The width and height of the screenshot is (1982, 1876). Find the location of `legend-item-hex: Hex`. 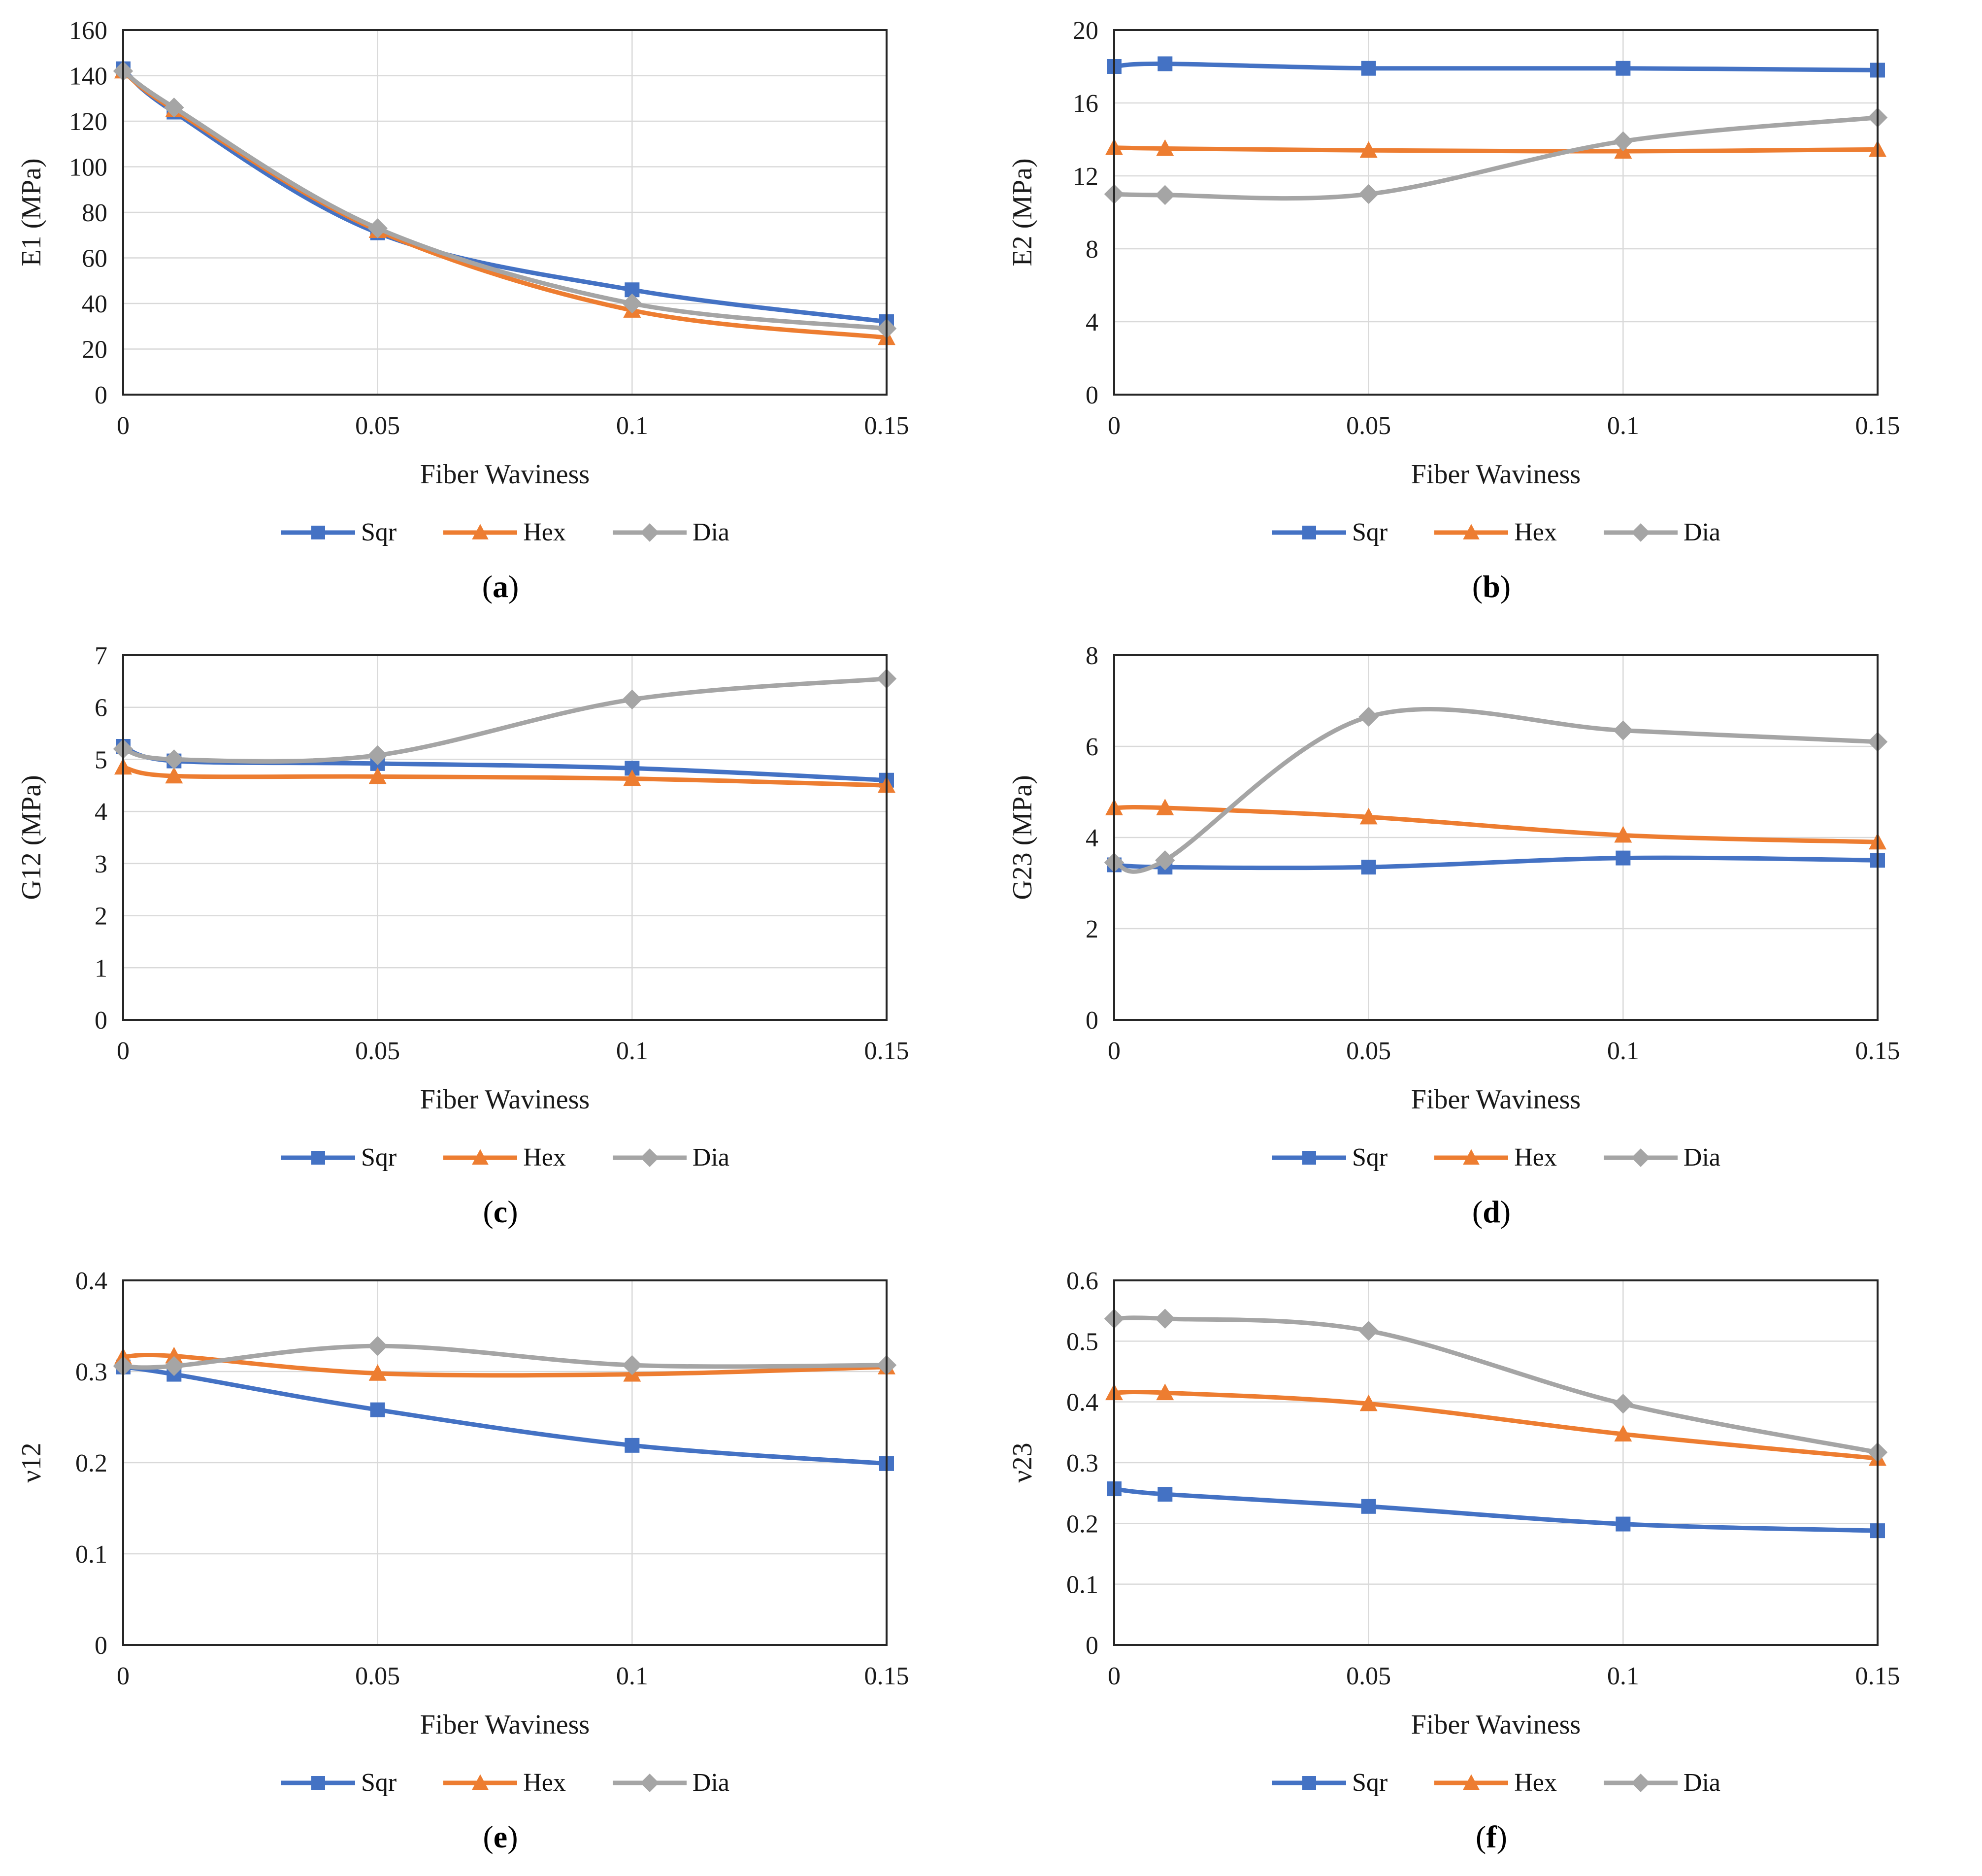

legend-item-hex: Hex is located at coordinates (1496, 533).